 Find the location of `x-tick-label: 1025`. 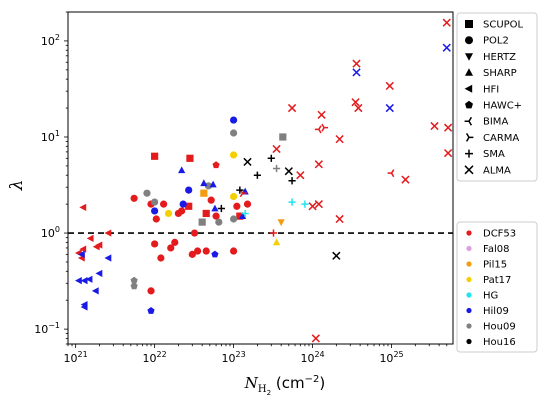

x-tick-label: 1025 is located at coordinates (391, 357).